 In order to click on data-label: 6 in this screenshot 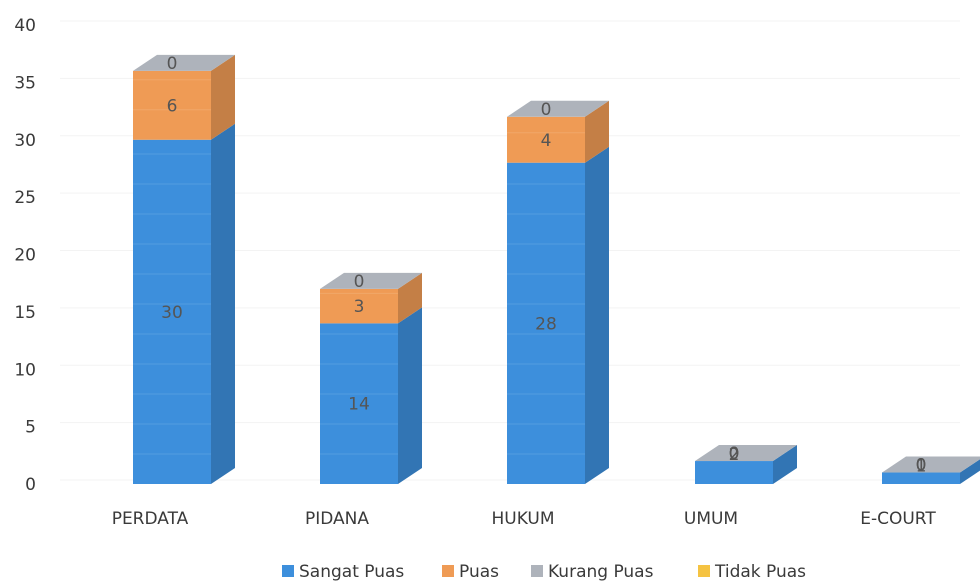, I will do `click(172, 106)`.